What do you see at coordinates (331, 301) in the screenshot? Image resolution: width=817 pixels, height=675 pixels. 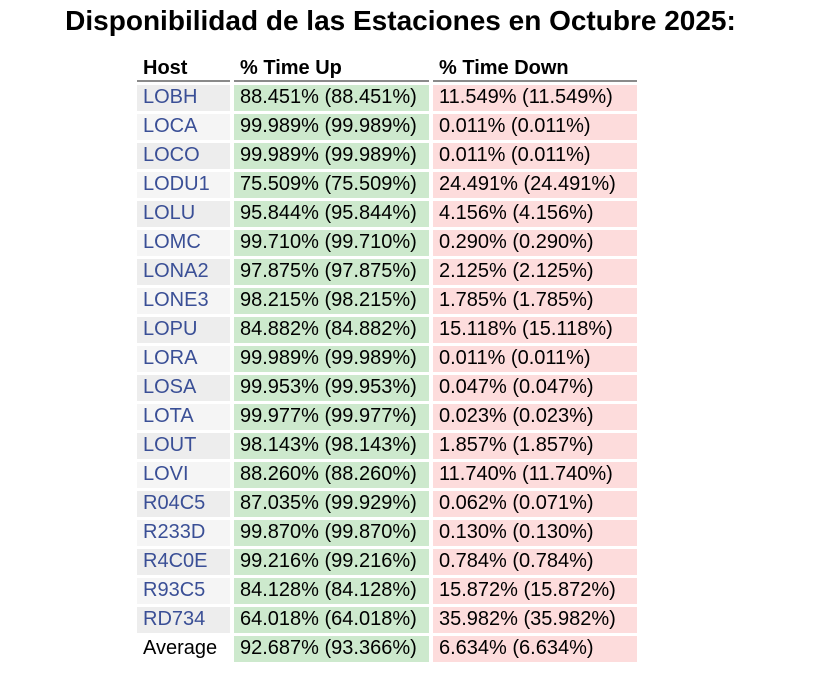 I see `time-up-cell: 98.215% (98.215%)` at bounding box center [331, 301].